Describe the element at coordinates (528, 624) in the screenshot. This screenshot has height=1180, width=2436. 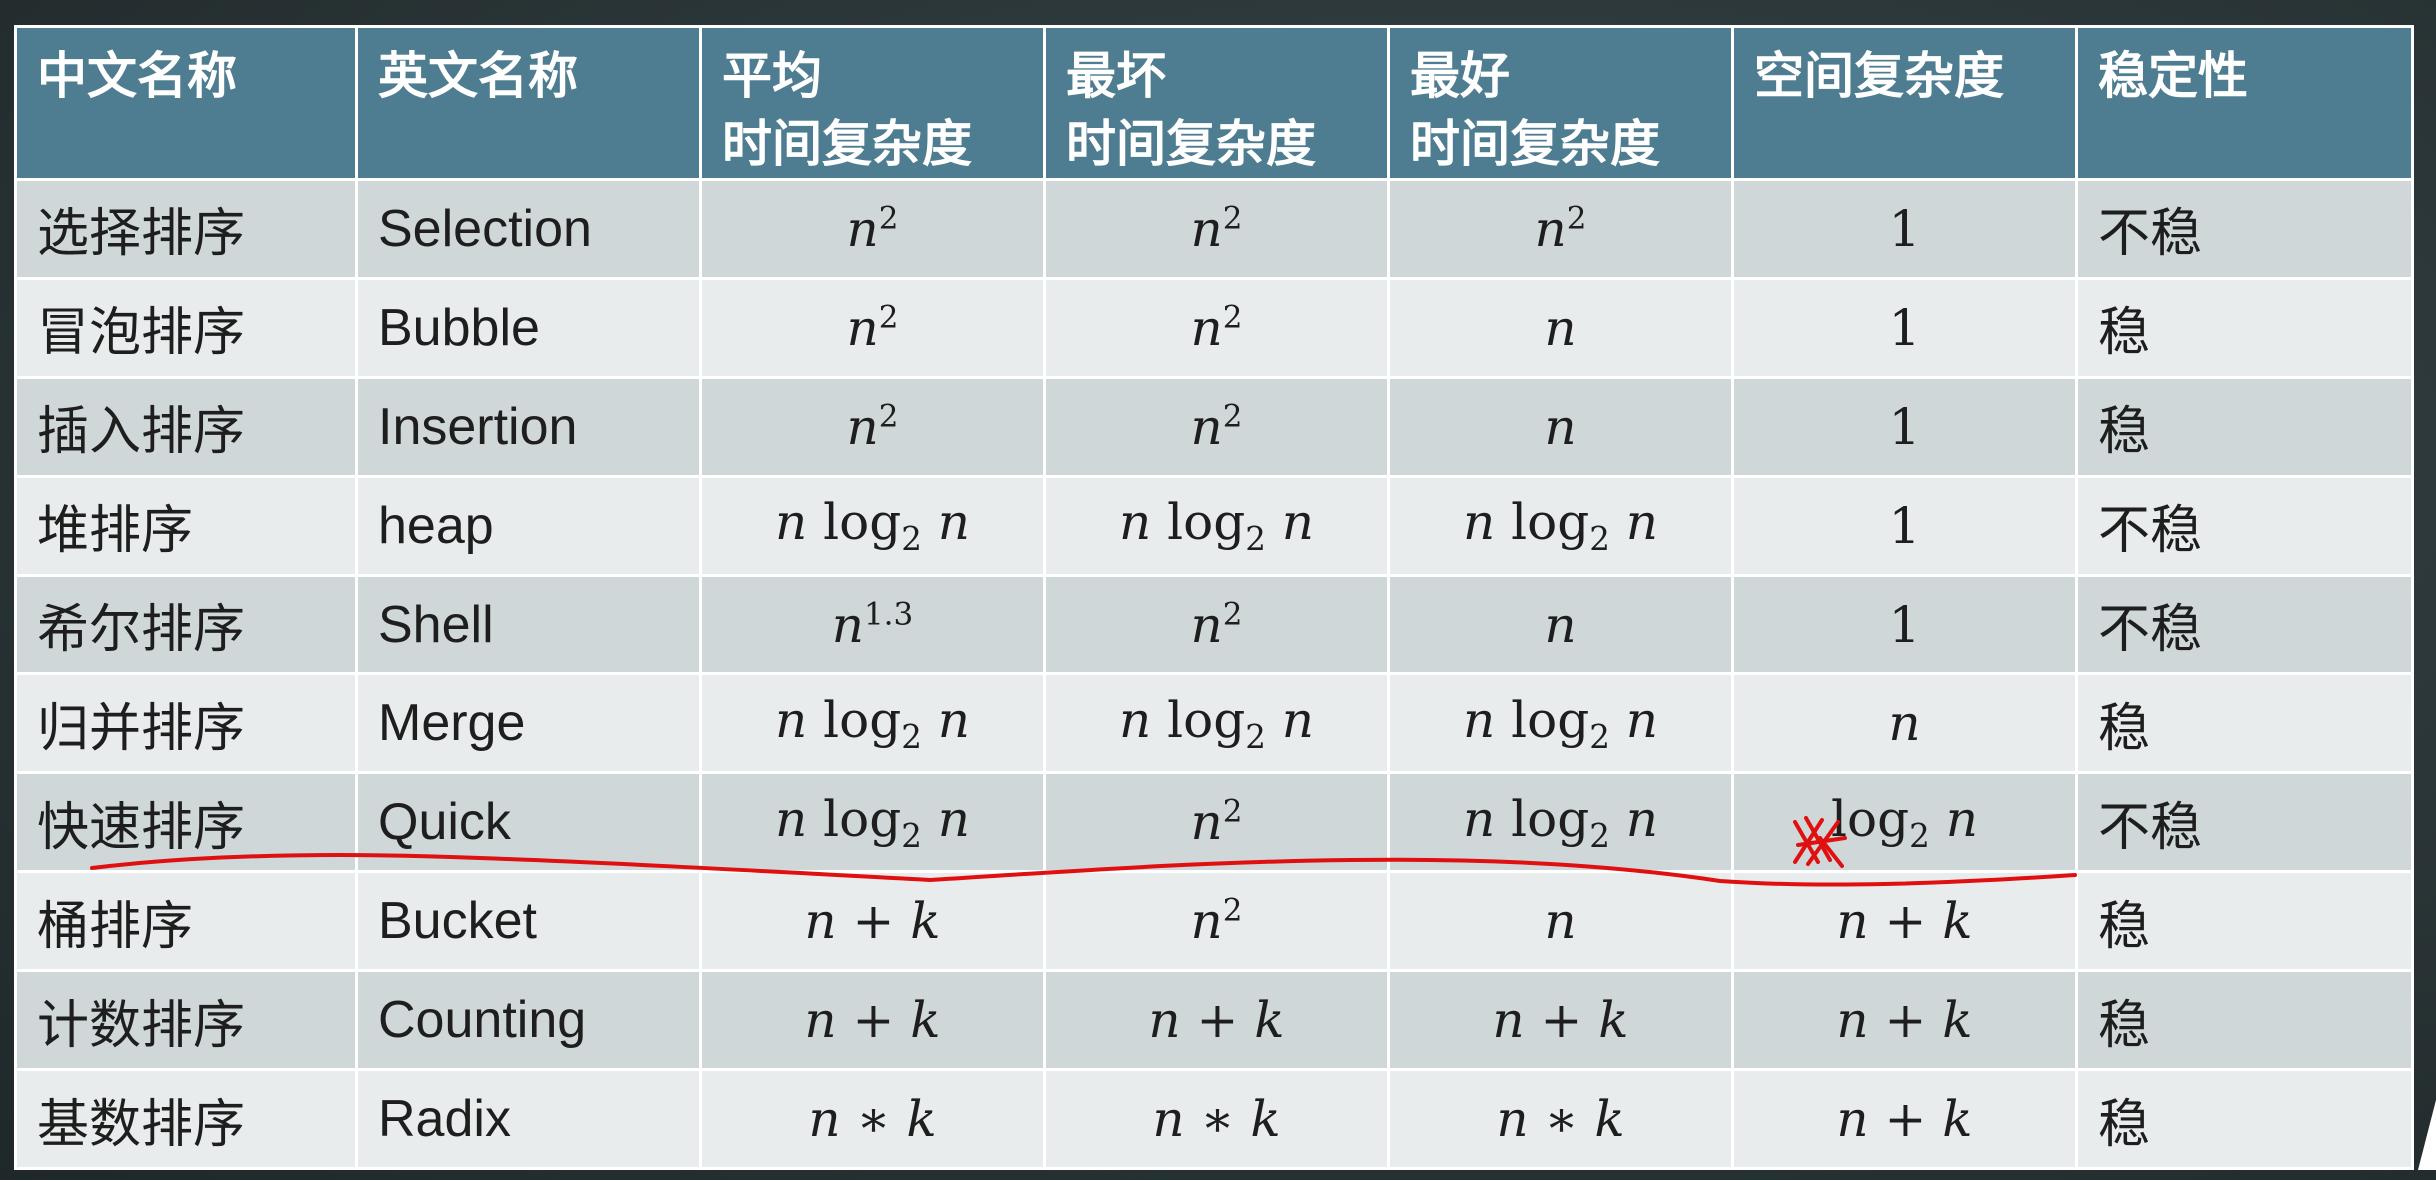
I see `cell-en-name: Shell` at that location.